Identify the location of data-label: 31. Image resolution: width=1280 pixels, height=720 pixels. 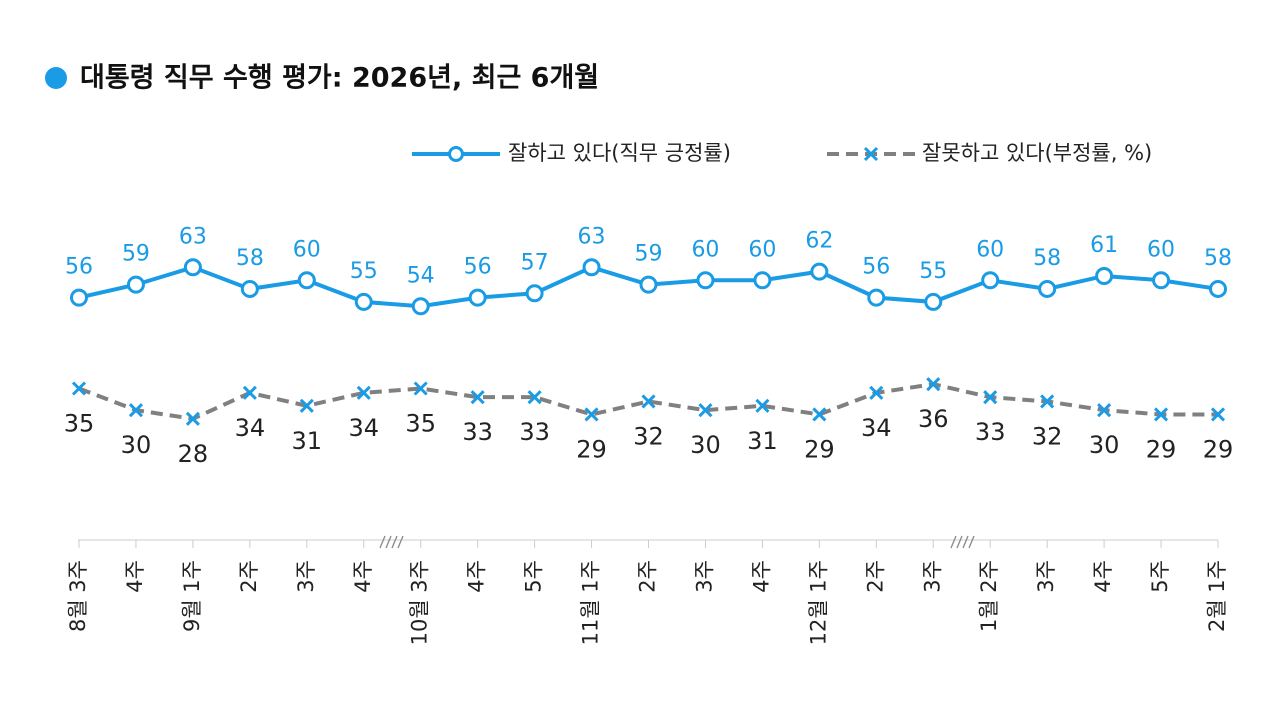
(307, 441).